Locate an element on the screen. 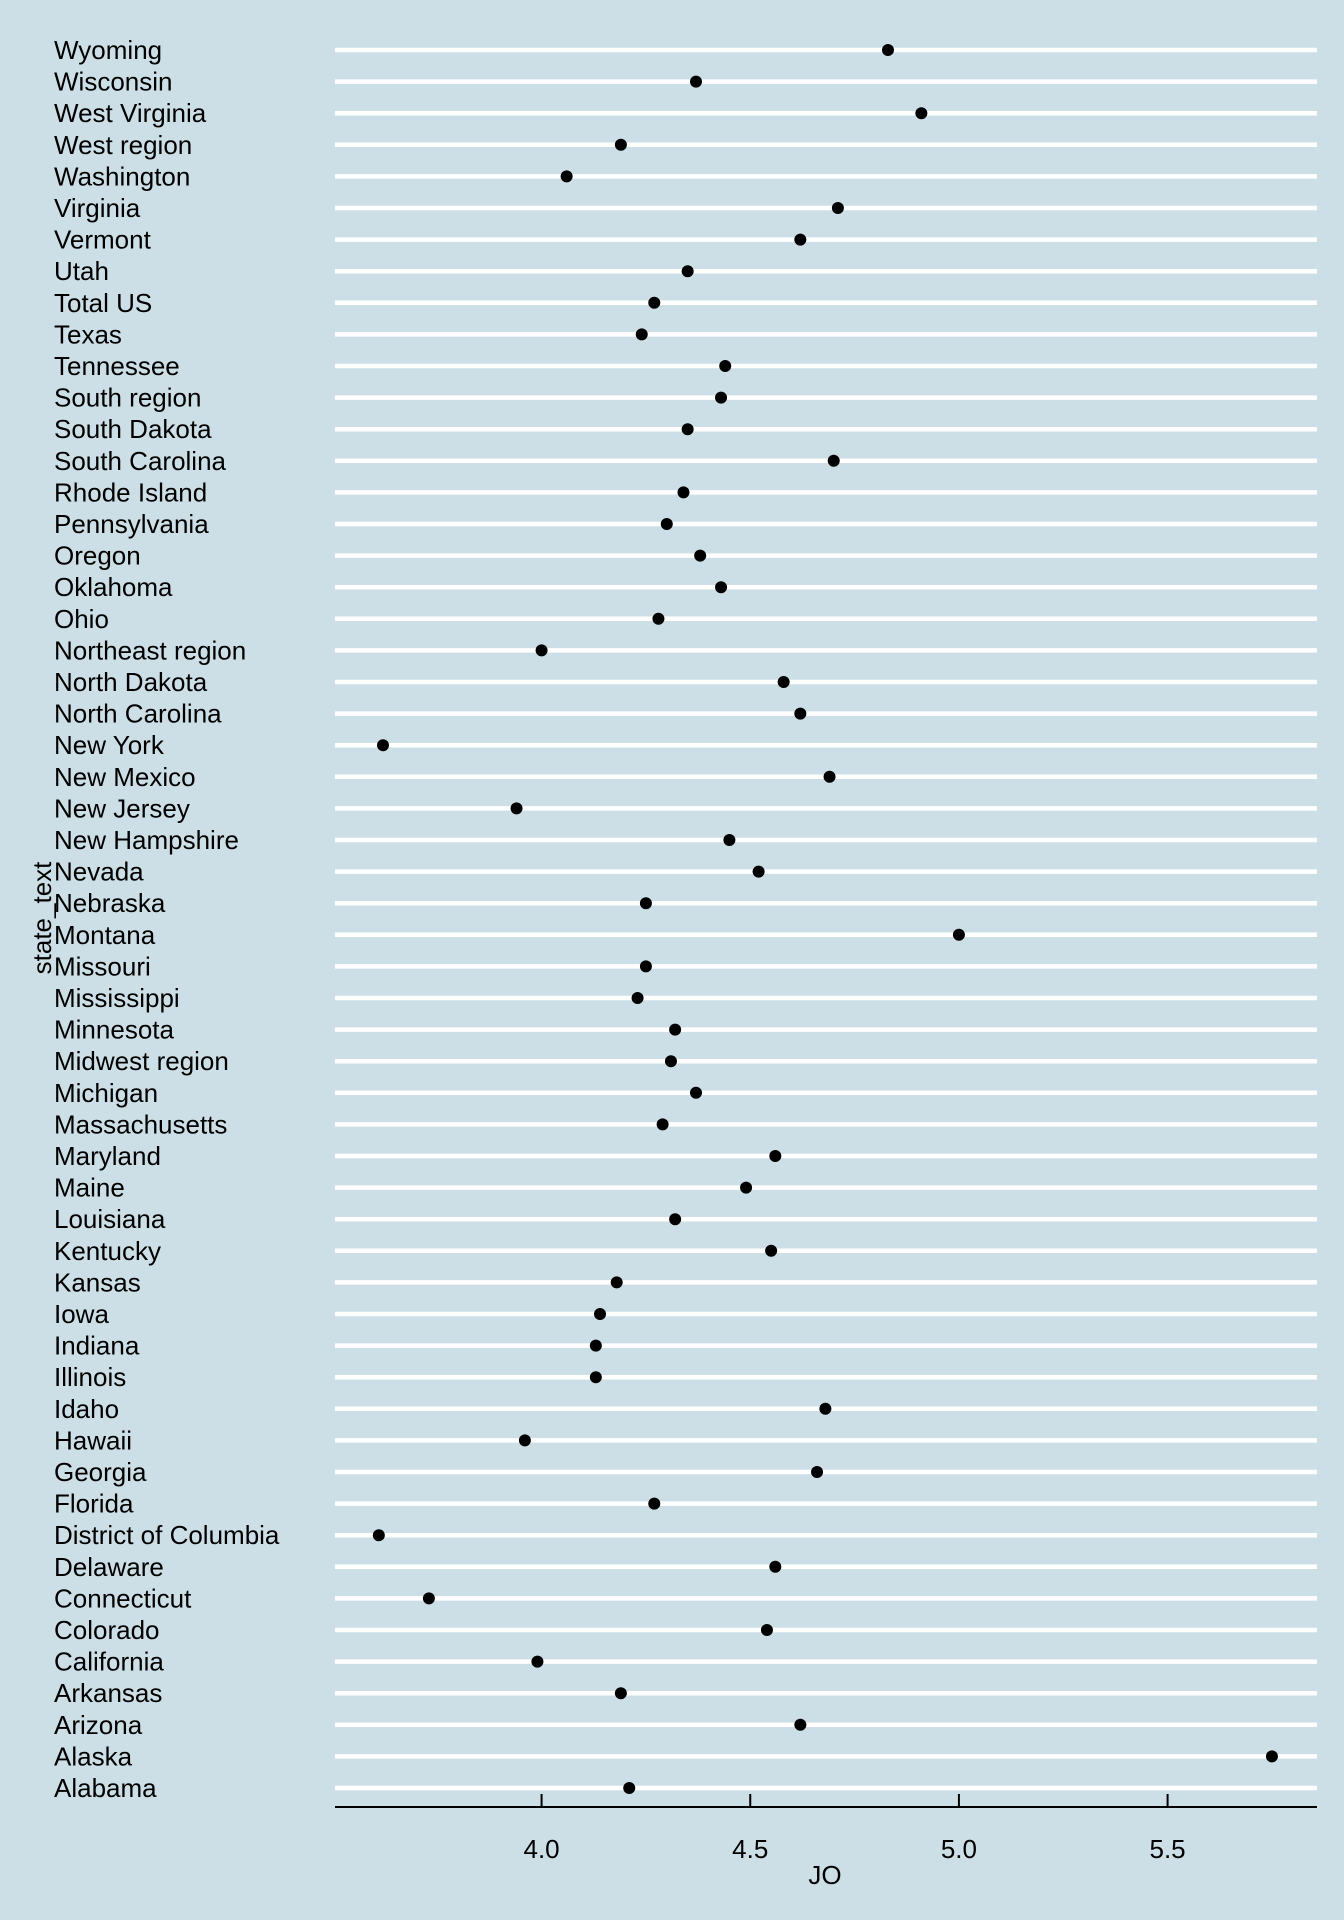 This screenshot has height=1920, width=1344. y-tick-label: Mississippi is located at coordinates (117, 998).